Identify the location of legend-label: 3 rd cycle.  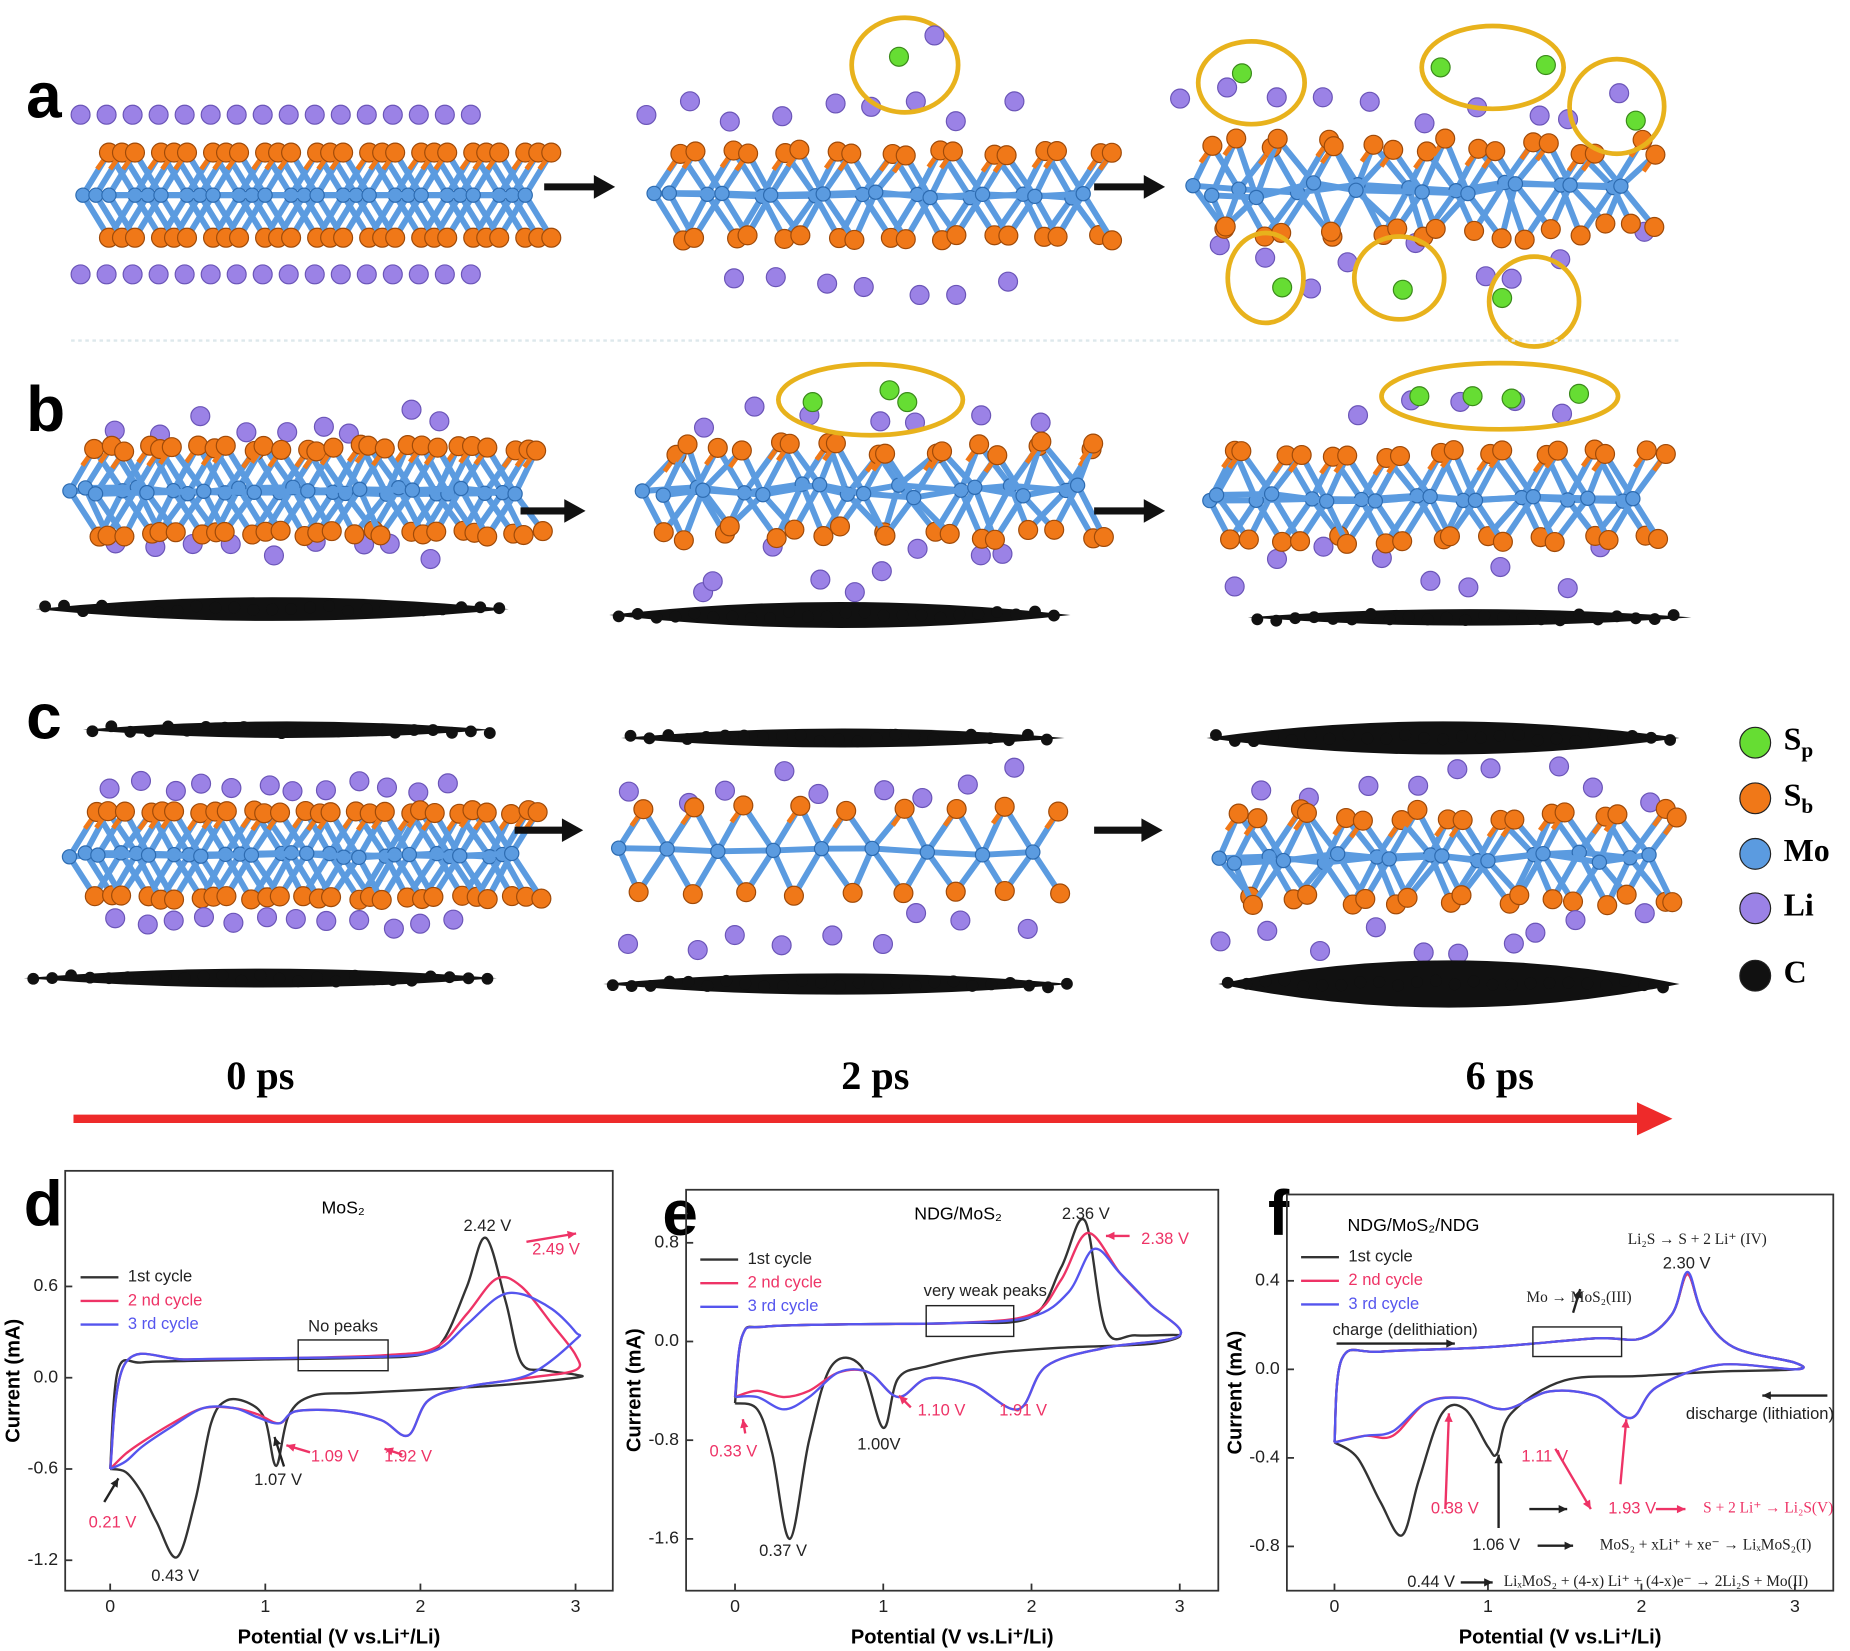
(783, 1305).